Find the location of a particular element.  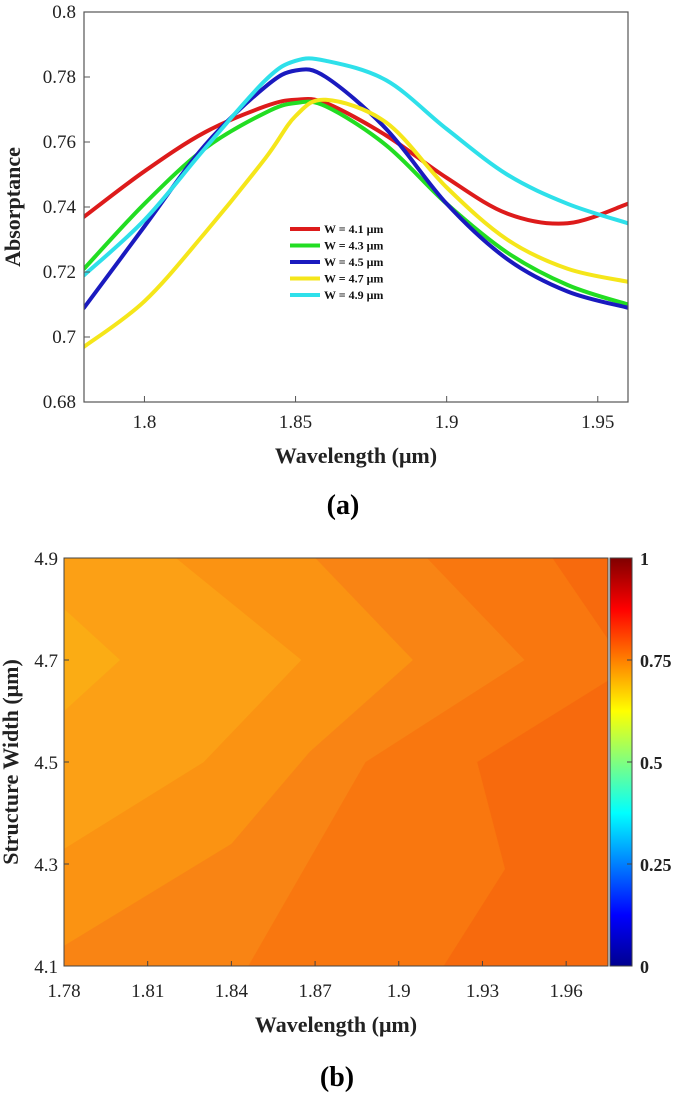

chart-a-y-tick-label: 0.76 is located at coordinates (59, 142).